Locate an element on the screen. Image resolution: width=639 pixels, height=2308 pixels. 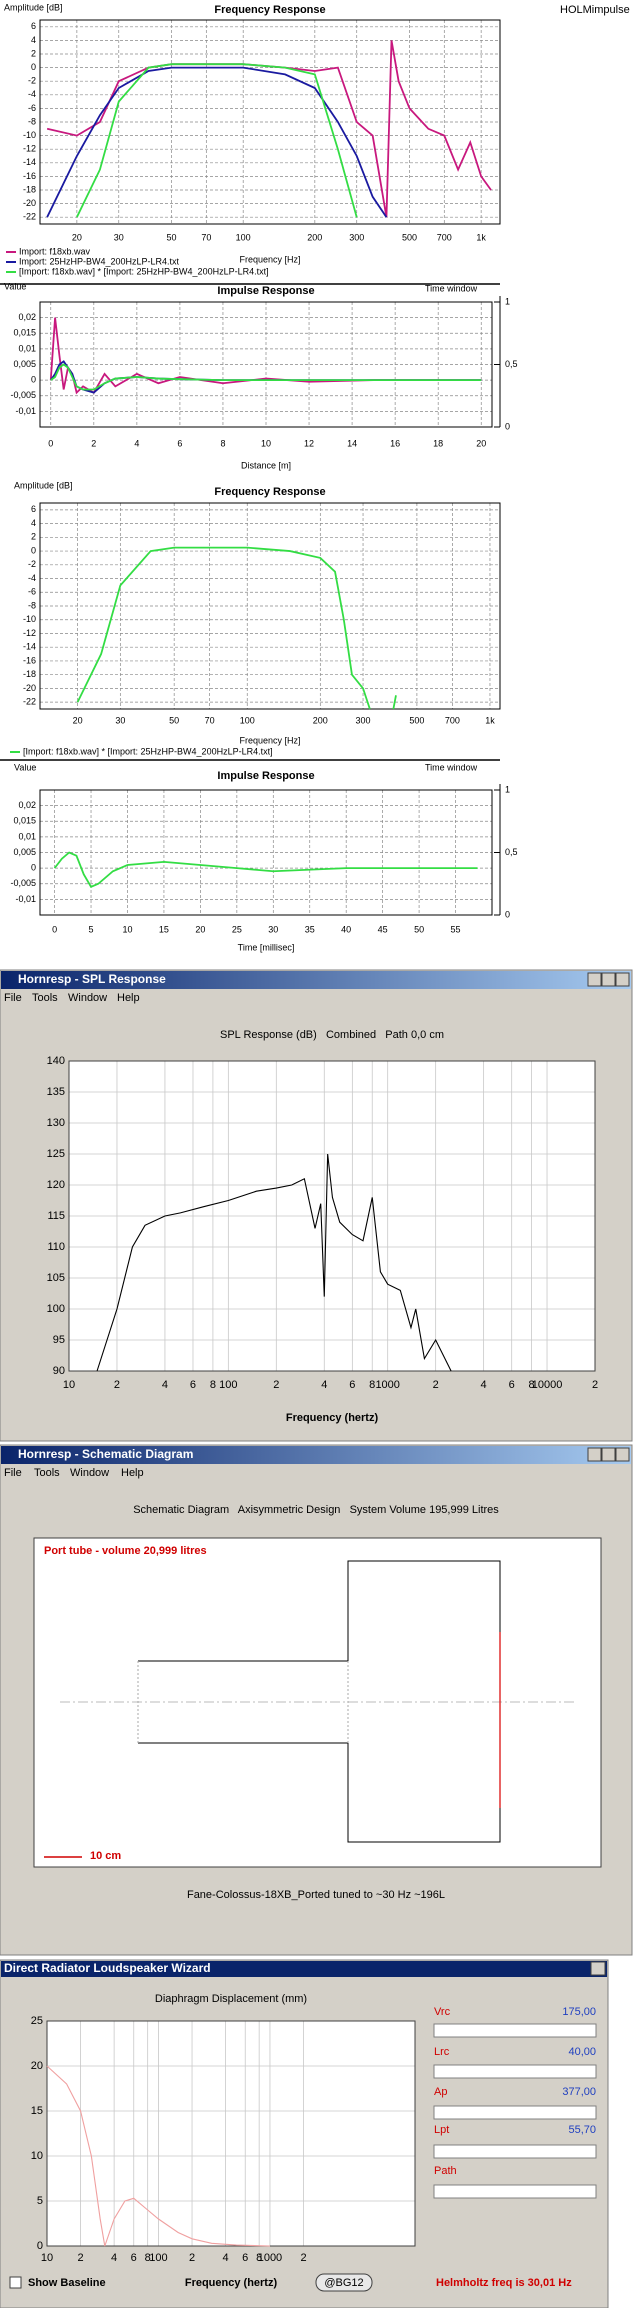
x-tick-label: 45 is located at coordinates (383, 929).